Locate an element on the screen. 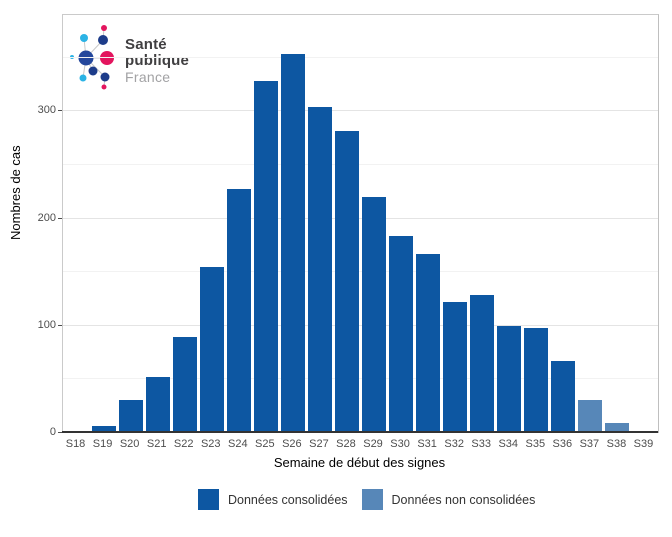 The height and width of the screenshot is (537, 672). x-tick-label-S21: S21 is located at coordinates (156, 444).